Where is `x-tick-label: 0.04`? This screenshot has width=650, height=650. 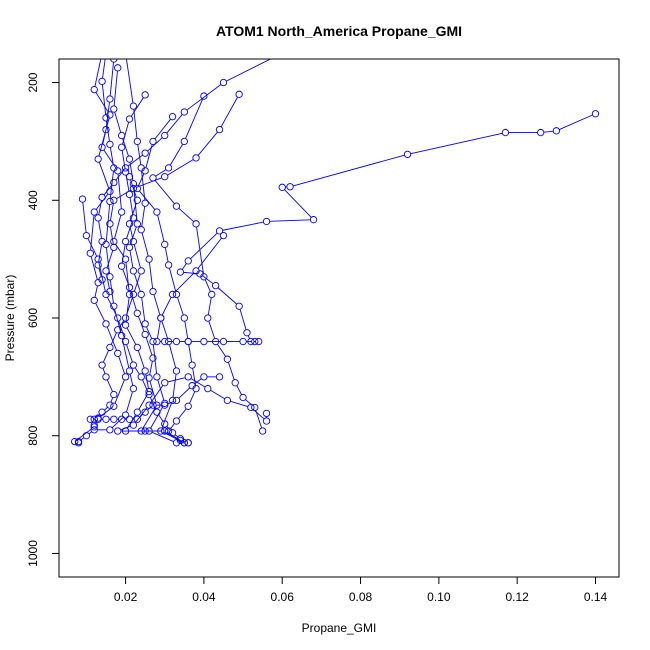 x-tick-label: 0.04 is located at coordinates (204, 597).